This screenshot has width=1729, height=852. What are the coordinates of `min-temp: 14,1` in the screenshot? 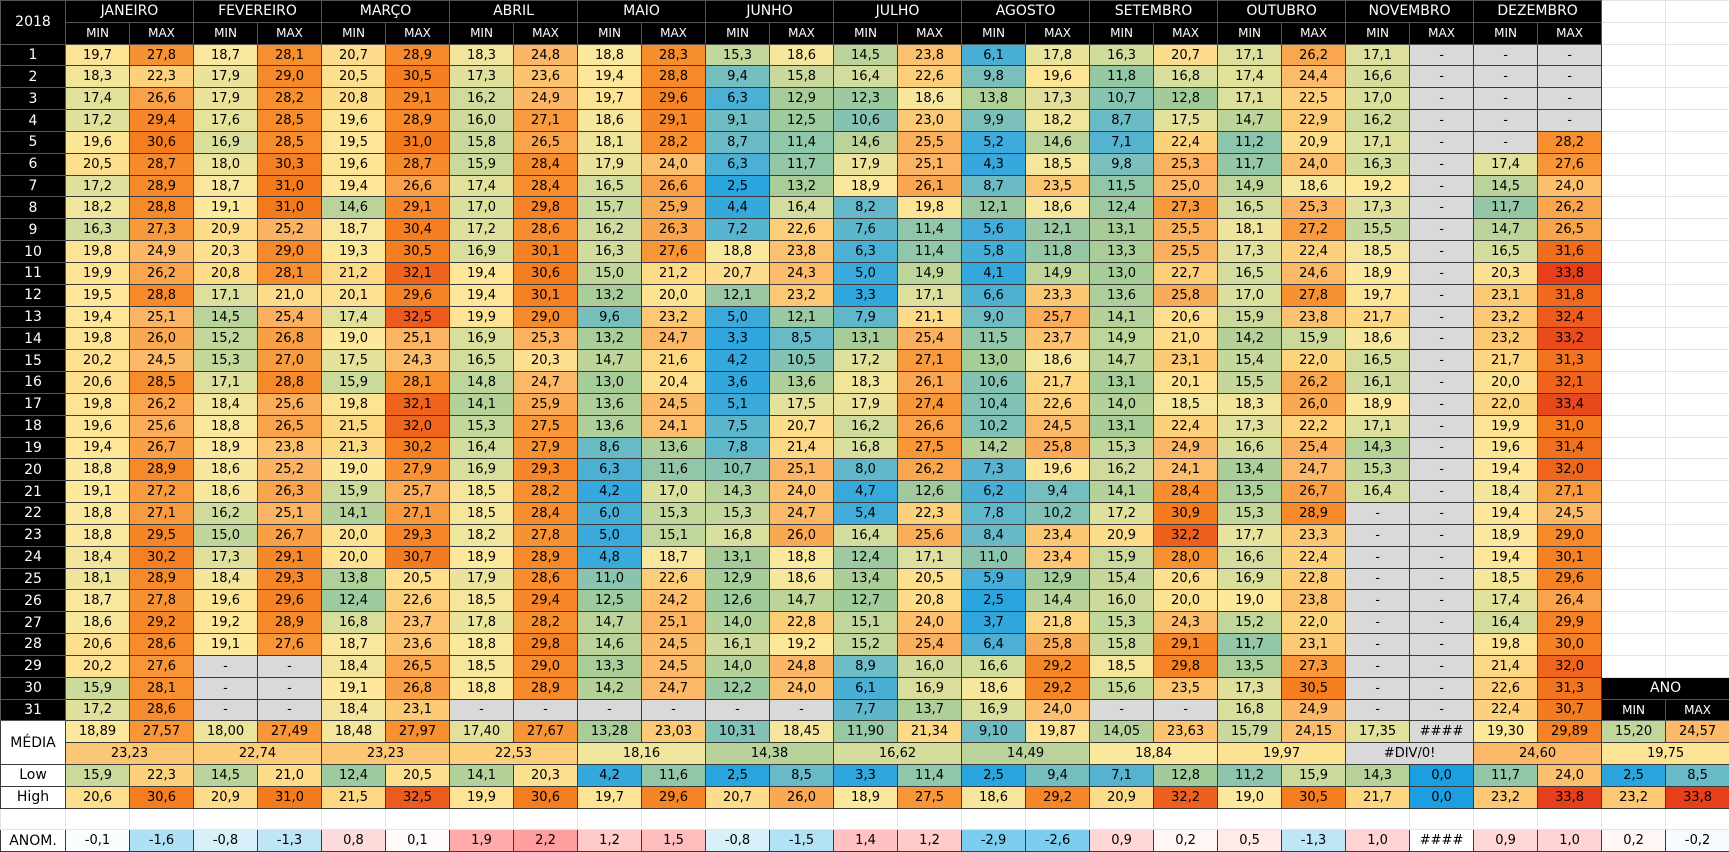 It's located at (353, 513).